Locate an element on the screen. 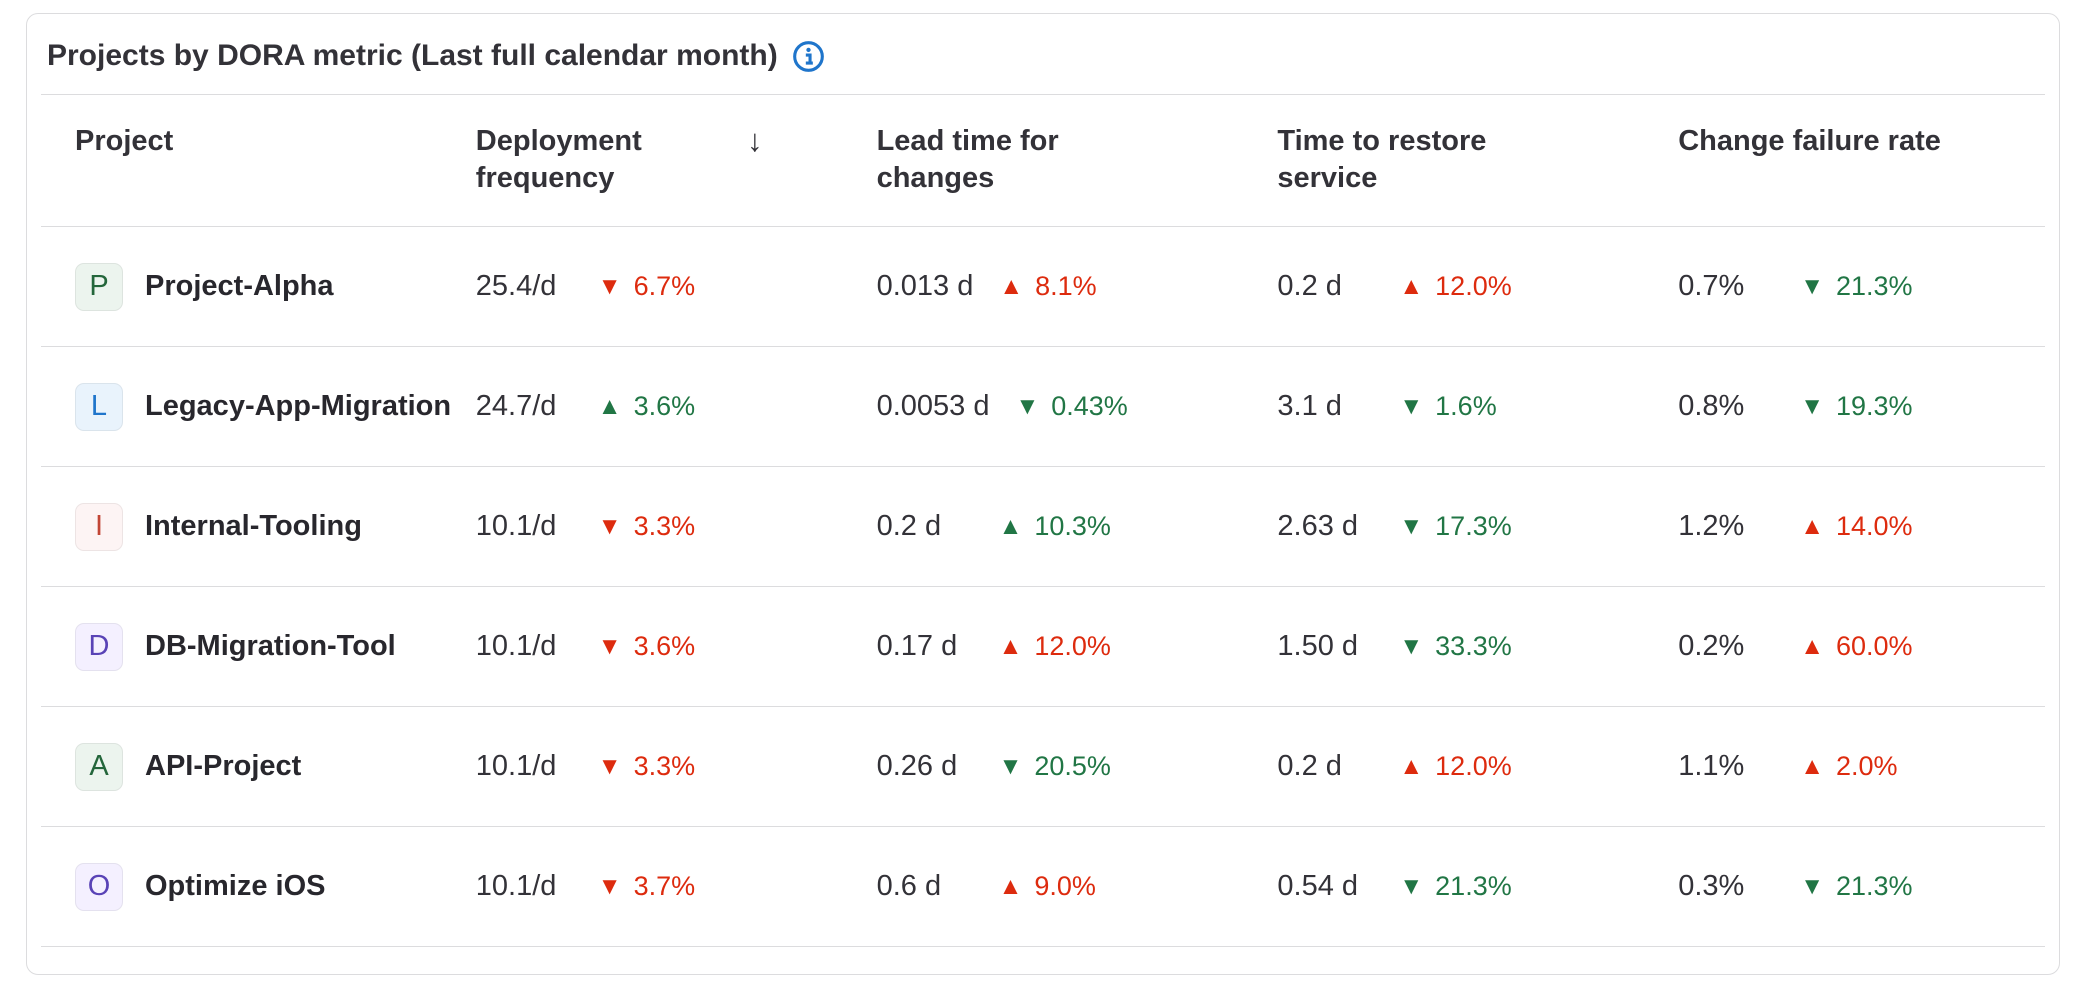  trend-indicator-up: ▲ 60.0% is located at coordinates (1856, 646).